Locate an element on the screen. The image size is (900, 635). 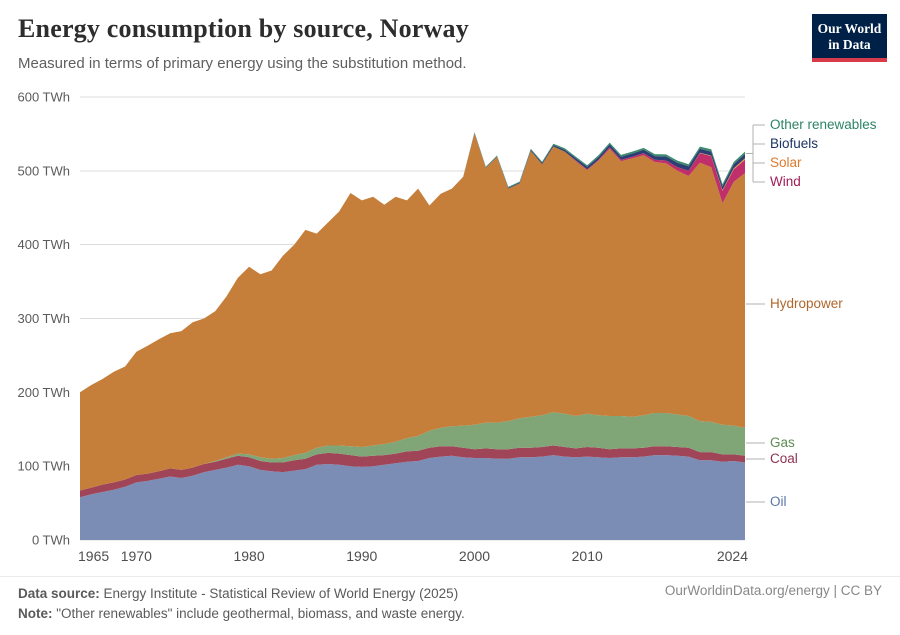
legend-label-gas: Gas is located at coordinates (782, 442).